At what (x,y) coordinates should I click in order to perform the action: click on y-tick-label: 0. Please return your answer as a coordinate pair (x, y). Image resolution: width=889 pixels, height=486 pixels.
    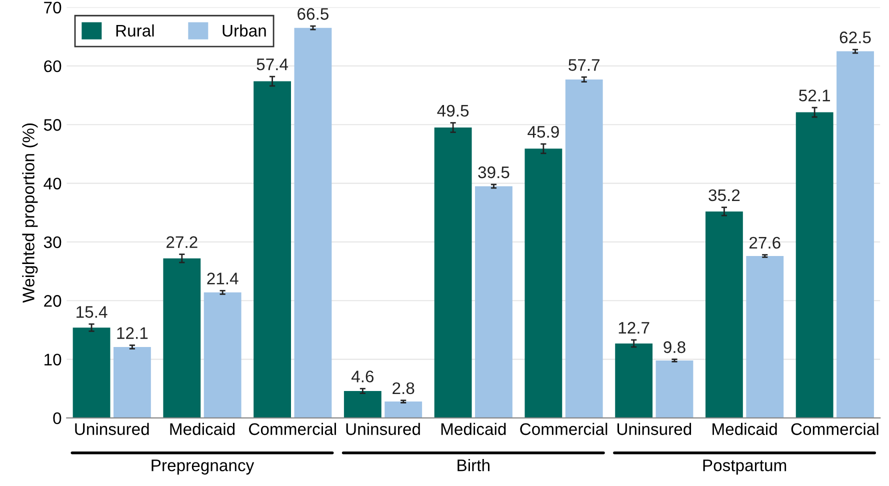
    Looking at the image, I should click on (57, 418).